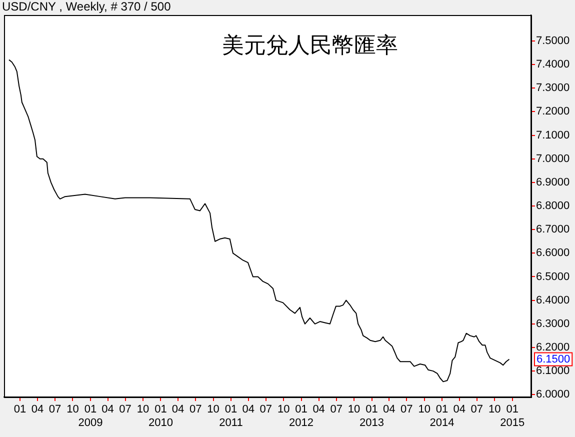  What do you see at coordinates (87, 7) in the screenshot?
I see `chart-subtitle: USD/CNY , Weekly, # 370 / 500` at bounding box center [87, 7].